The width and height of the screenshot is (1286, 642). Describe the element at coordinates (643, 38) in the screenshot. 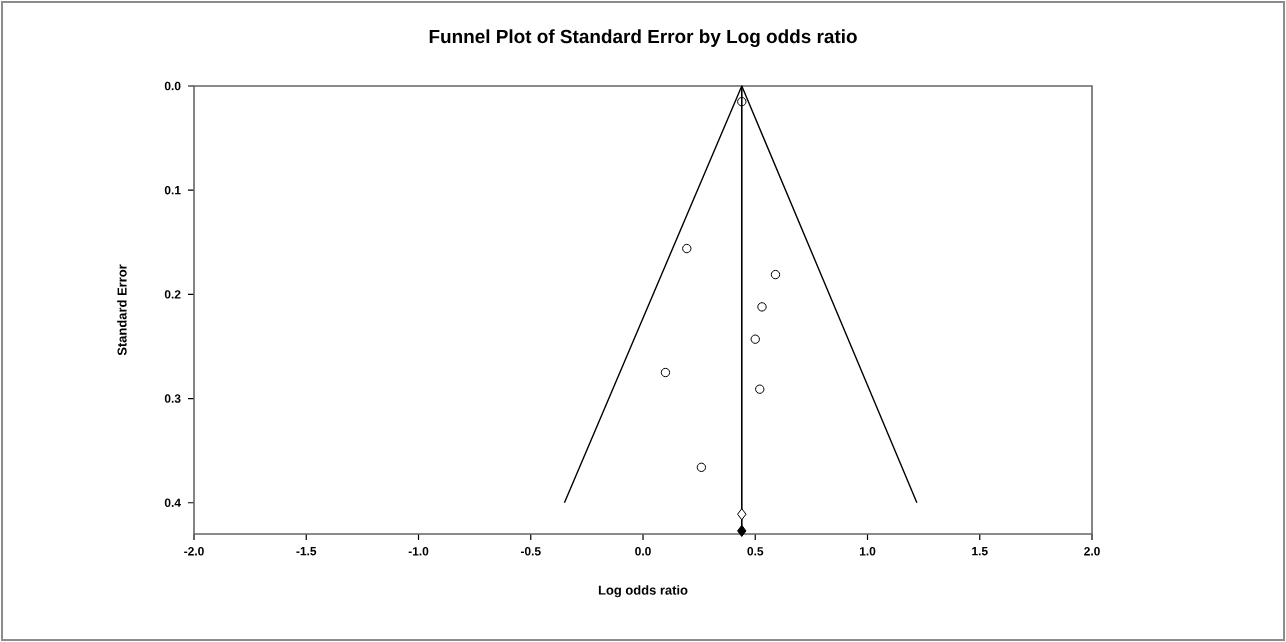

I see `chart-title: Funnel Plot of Standard Error by Log odds ratio` at that location.